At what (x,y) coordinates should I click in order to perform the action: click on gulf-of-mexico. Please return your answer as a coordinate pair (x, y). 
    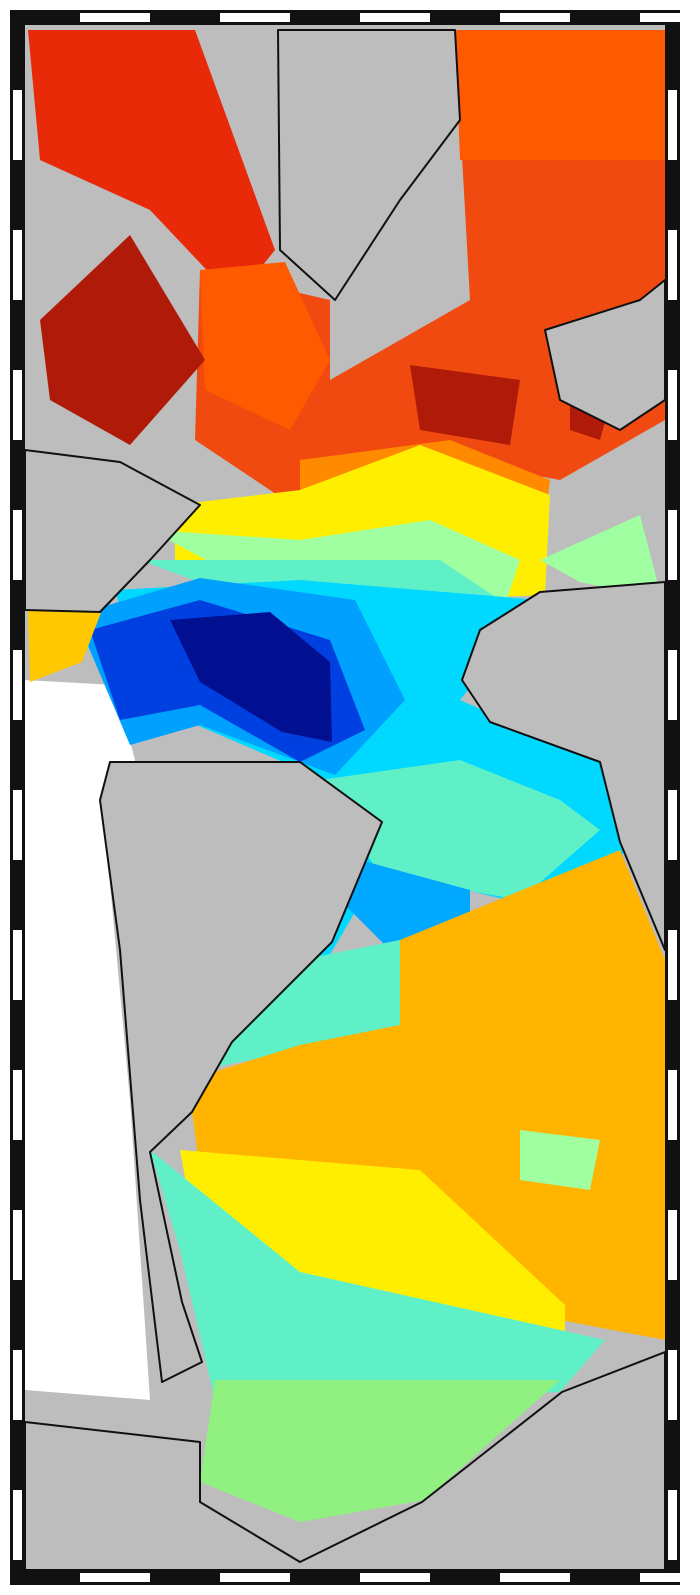
    Looking at the image, I should click on (65, 646).